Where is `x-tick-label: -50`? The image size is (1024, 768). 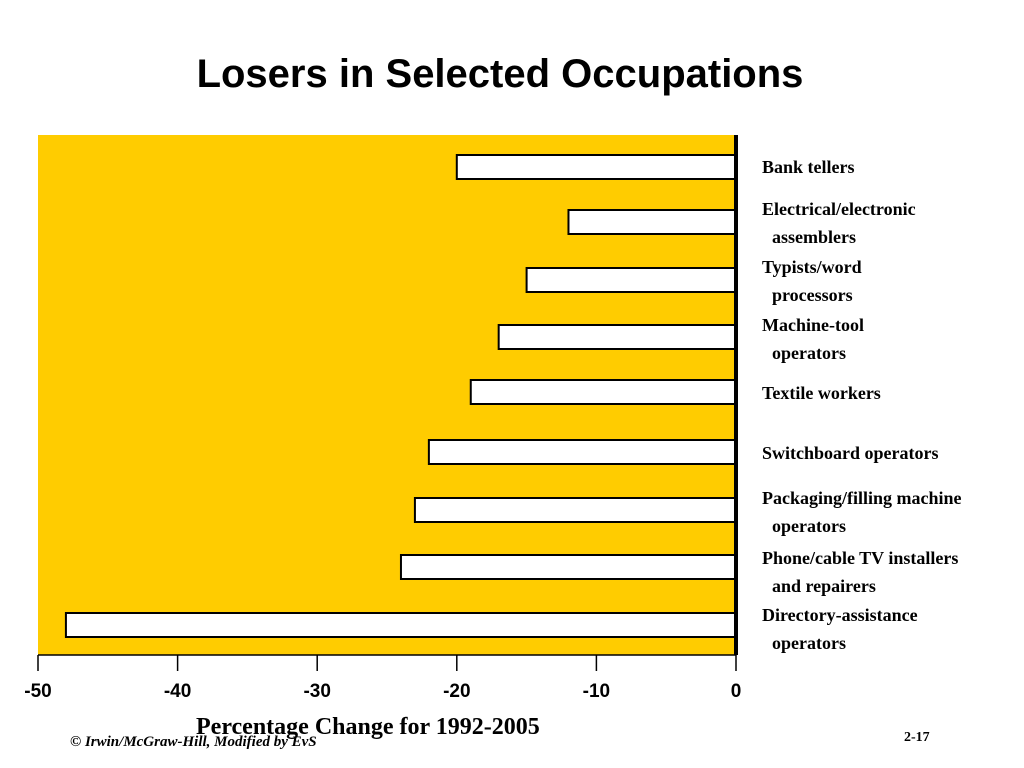 x-tick-label: -50 is located at coordinates (37, 691).